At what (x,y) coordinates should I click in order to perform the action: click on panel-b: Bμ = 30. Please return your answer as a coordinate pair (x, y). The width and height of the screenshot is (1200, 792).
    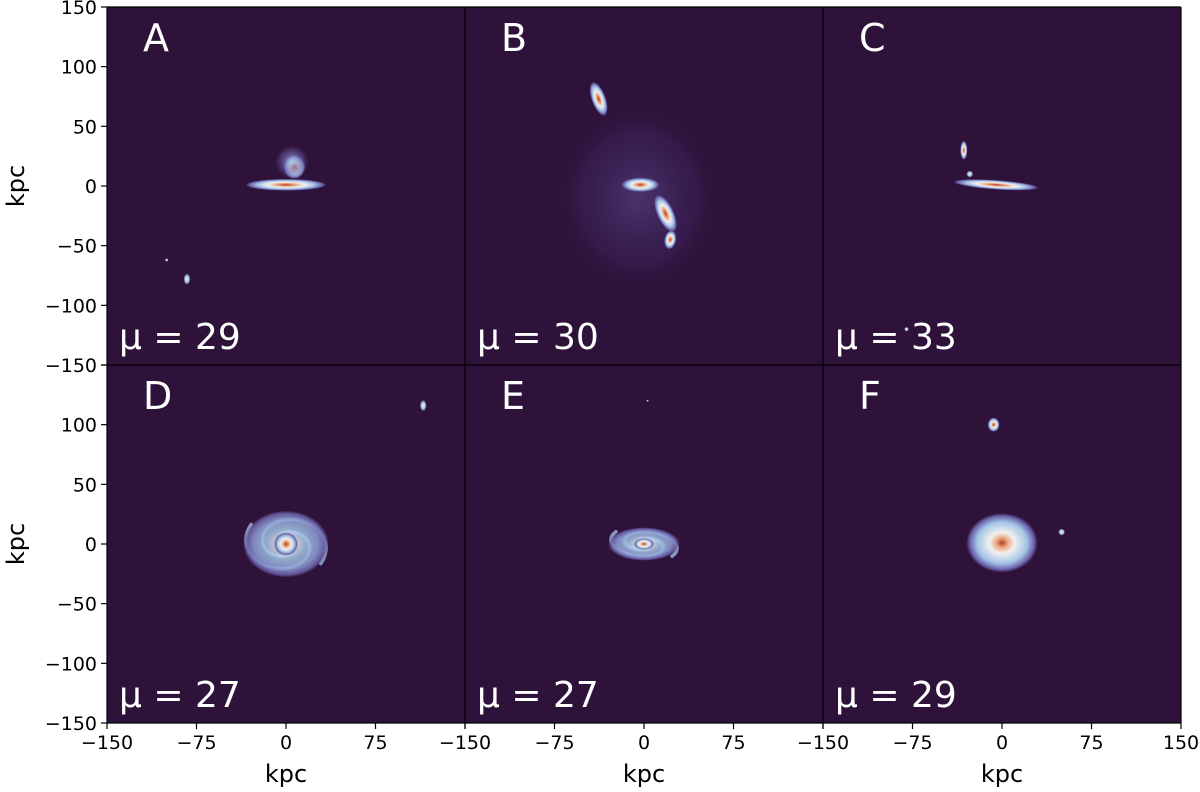
    Looking at the image, I should click on (644, 186).